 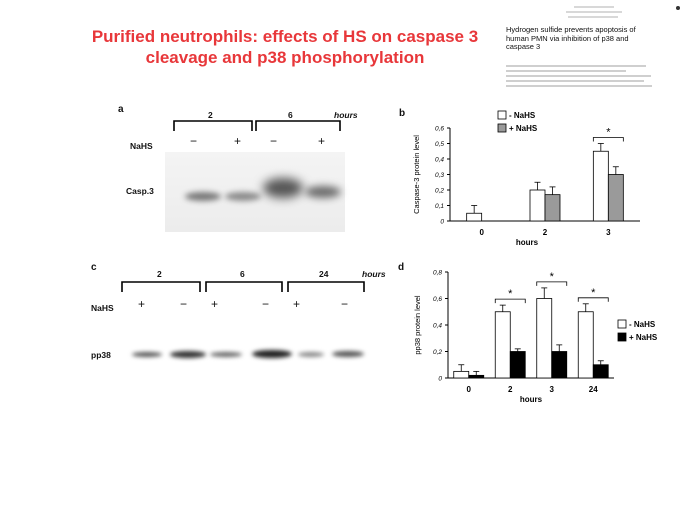 I want to click on y-tick-label: 0,8, so click(x=437, y=273).